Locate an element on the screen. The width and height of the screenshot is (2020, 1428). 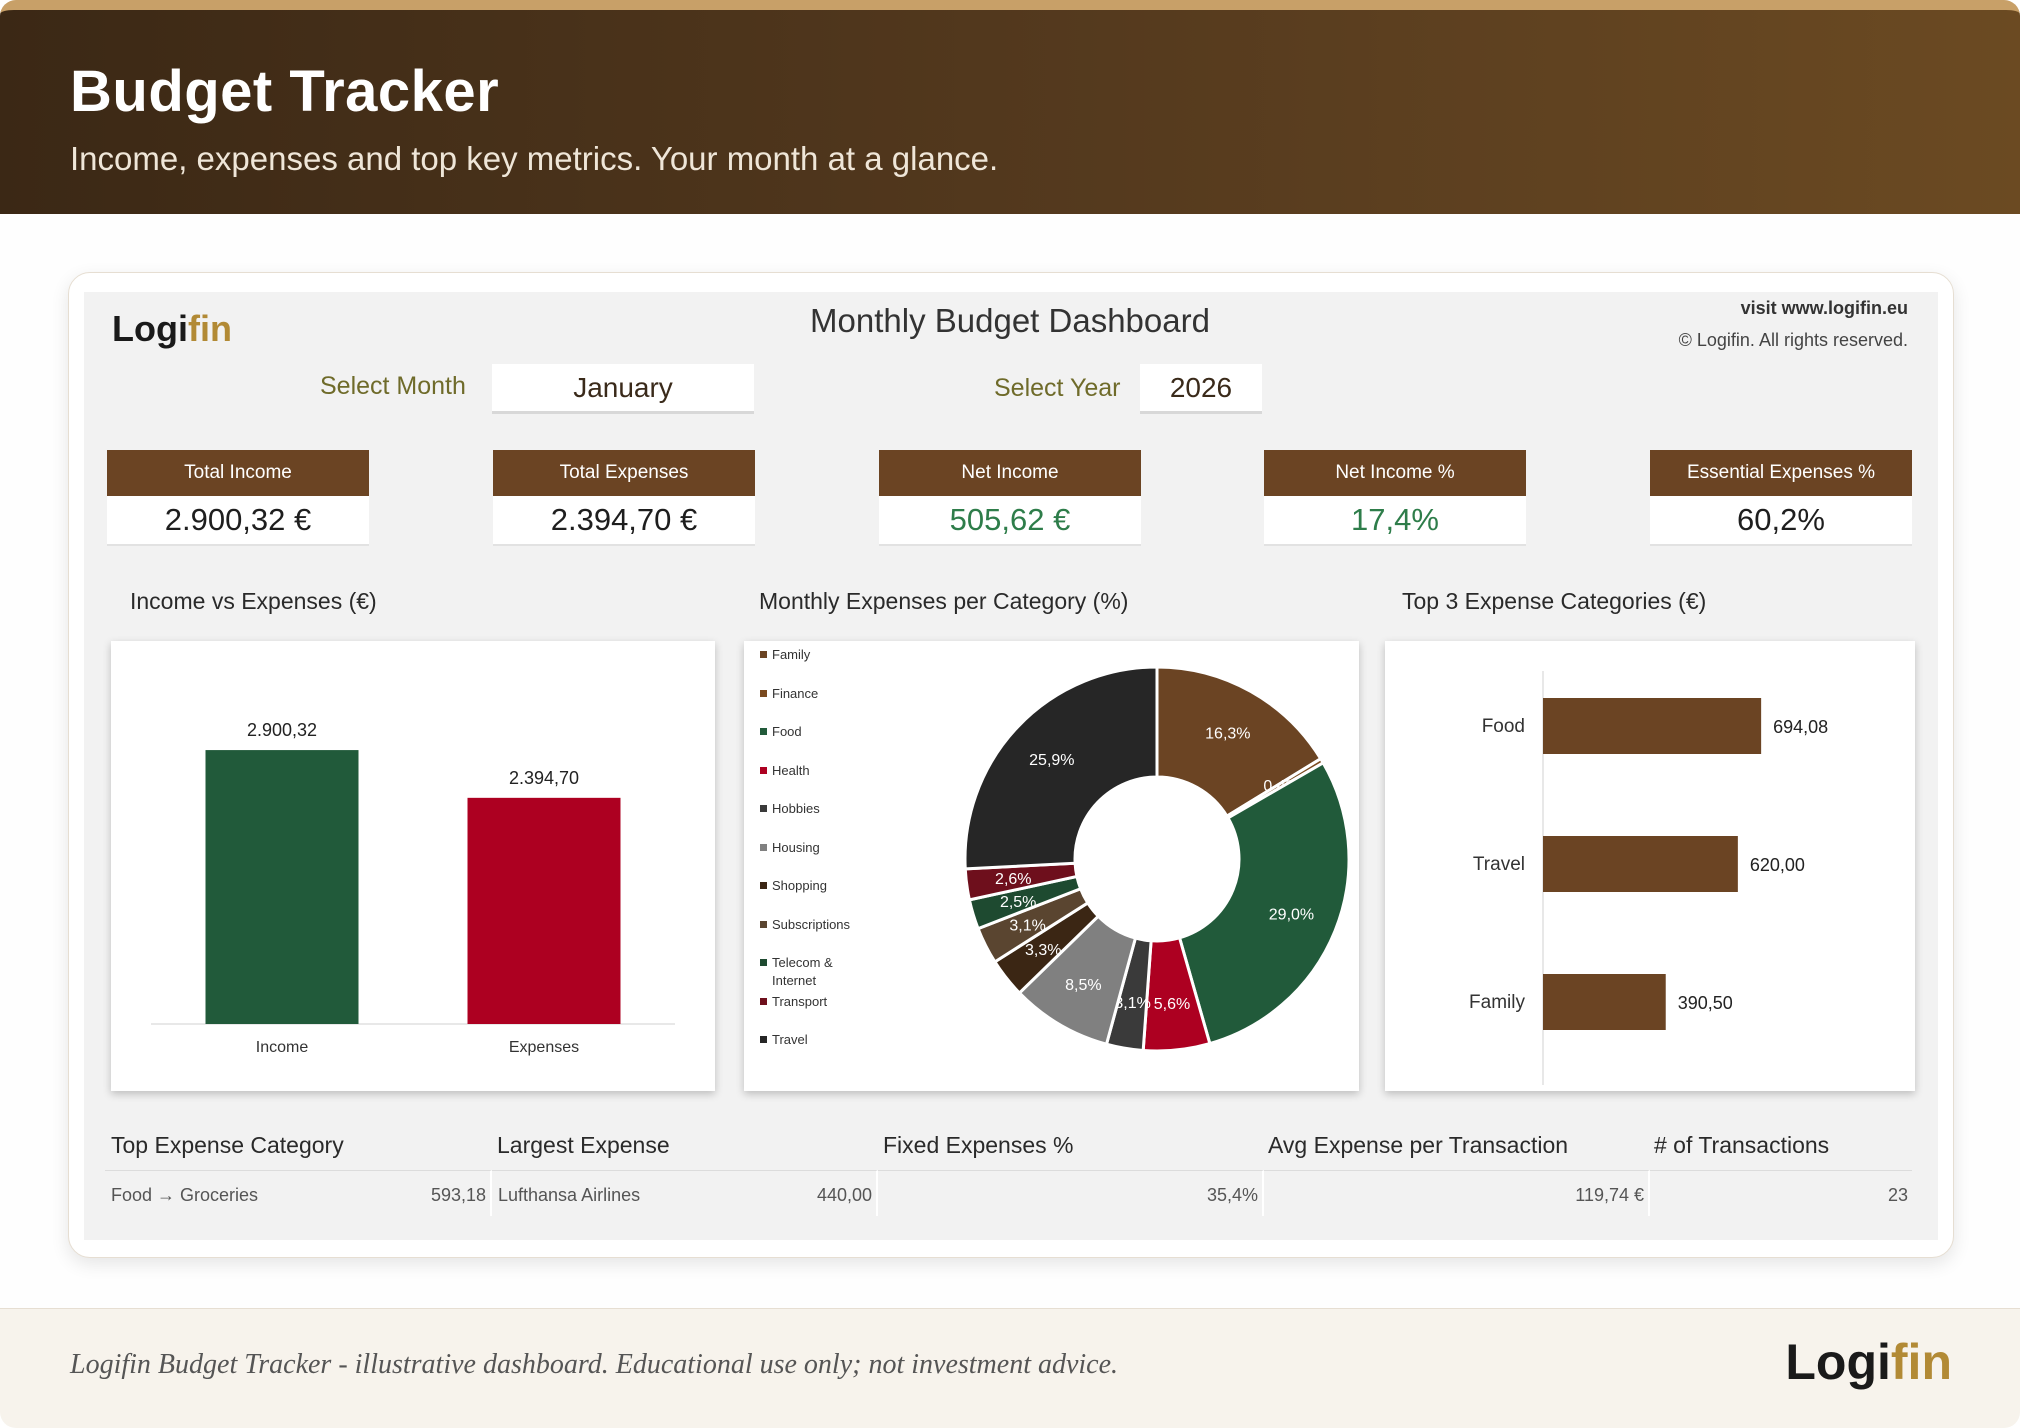
legend-label: Hobbies is located at coordinates (796, 808).